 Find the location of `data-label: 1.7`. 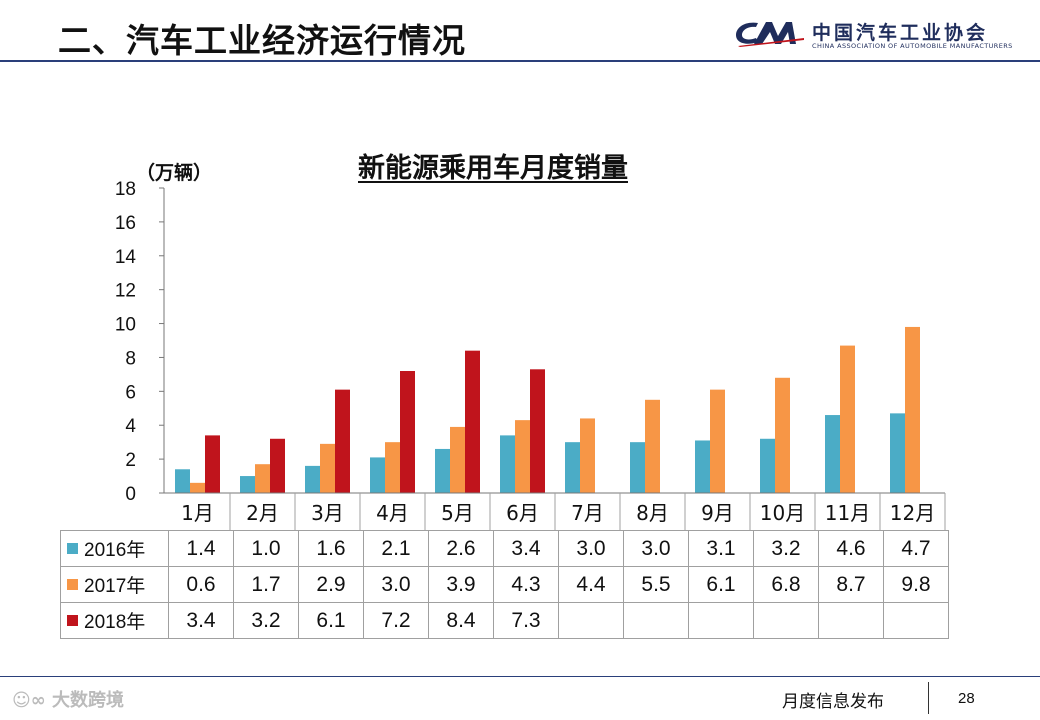

data-label: 1.7 is located at coordinates (266, 584).